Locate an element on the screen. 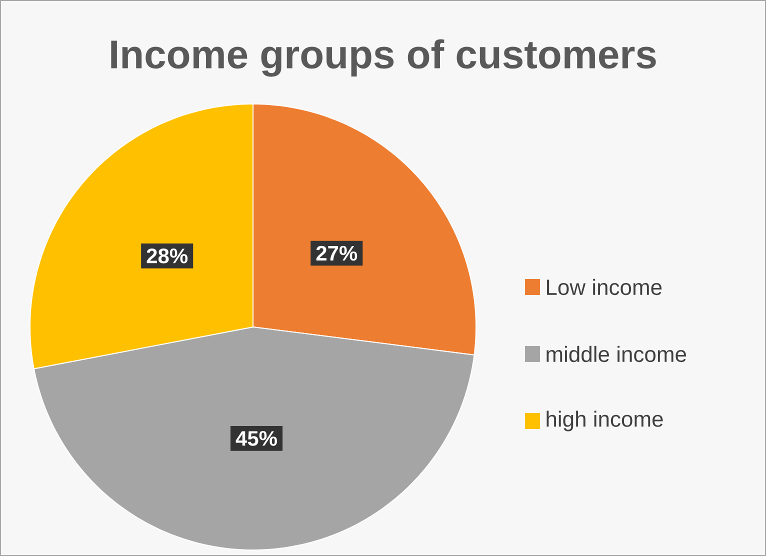 The height and width of the screenshot is (556, 766). data-label: 27% is located at coordinates (337, 253).